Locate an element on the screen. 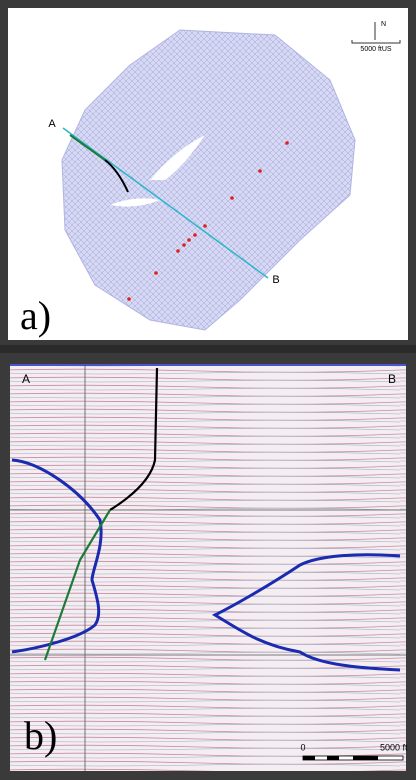 Image resolution: width=416 pixels, height=780 pixels. panel-label: a) is located at coordinates (35, 315).